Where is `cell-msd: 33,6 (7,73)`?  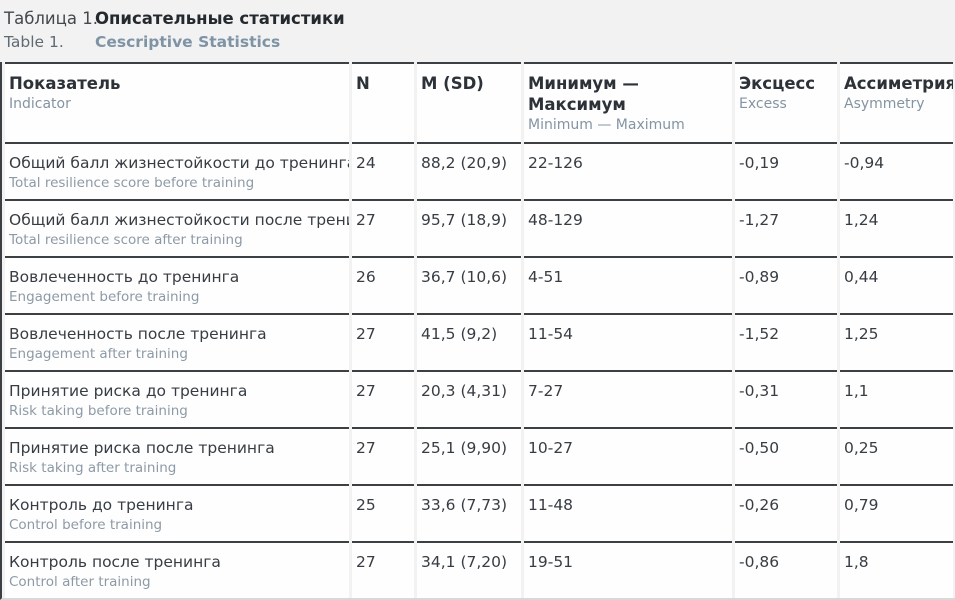
cell-msd: 33,6 (7,73) is located at coordinates (469, 512).